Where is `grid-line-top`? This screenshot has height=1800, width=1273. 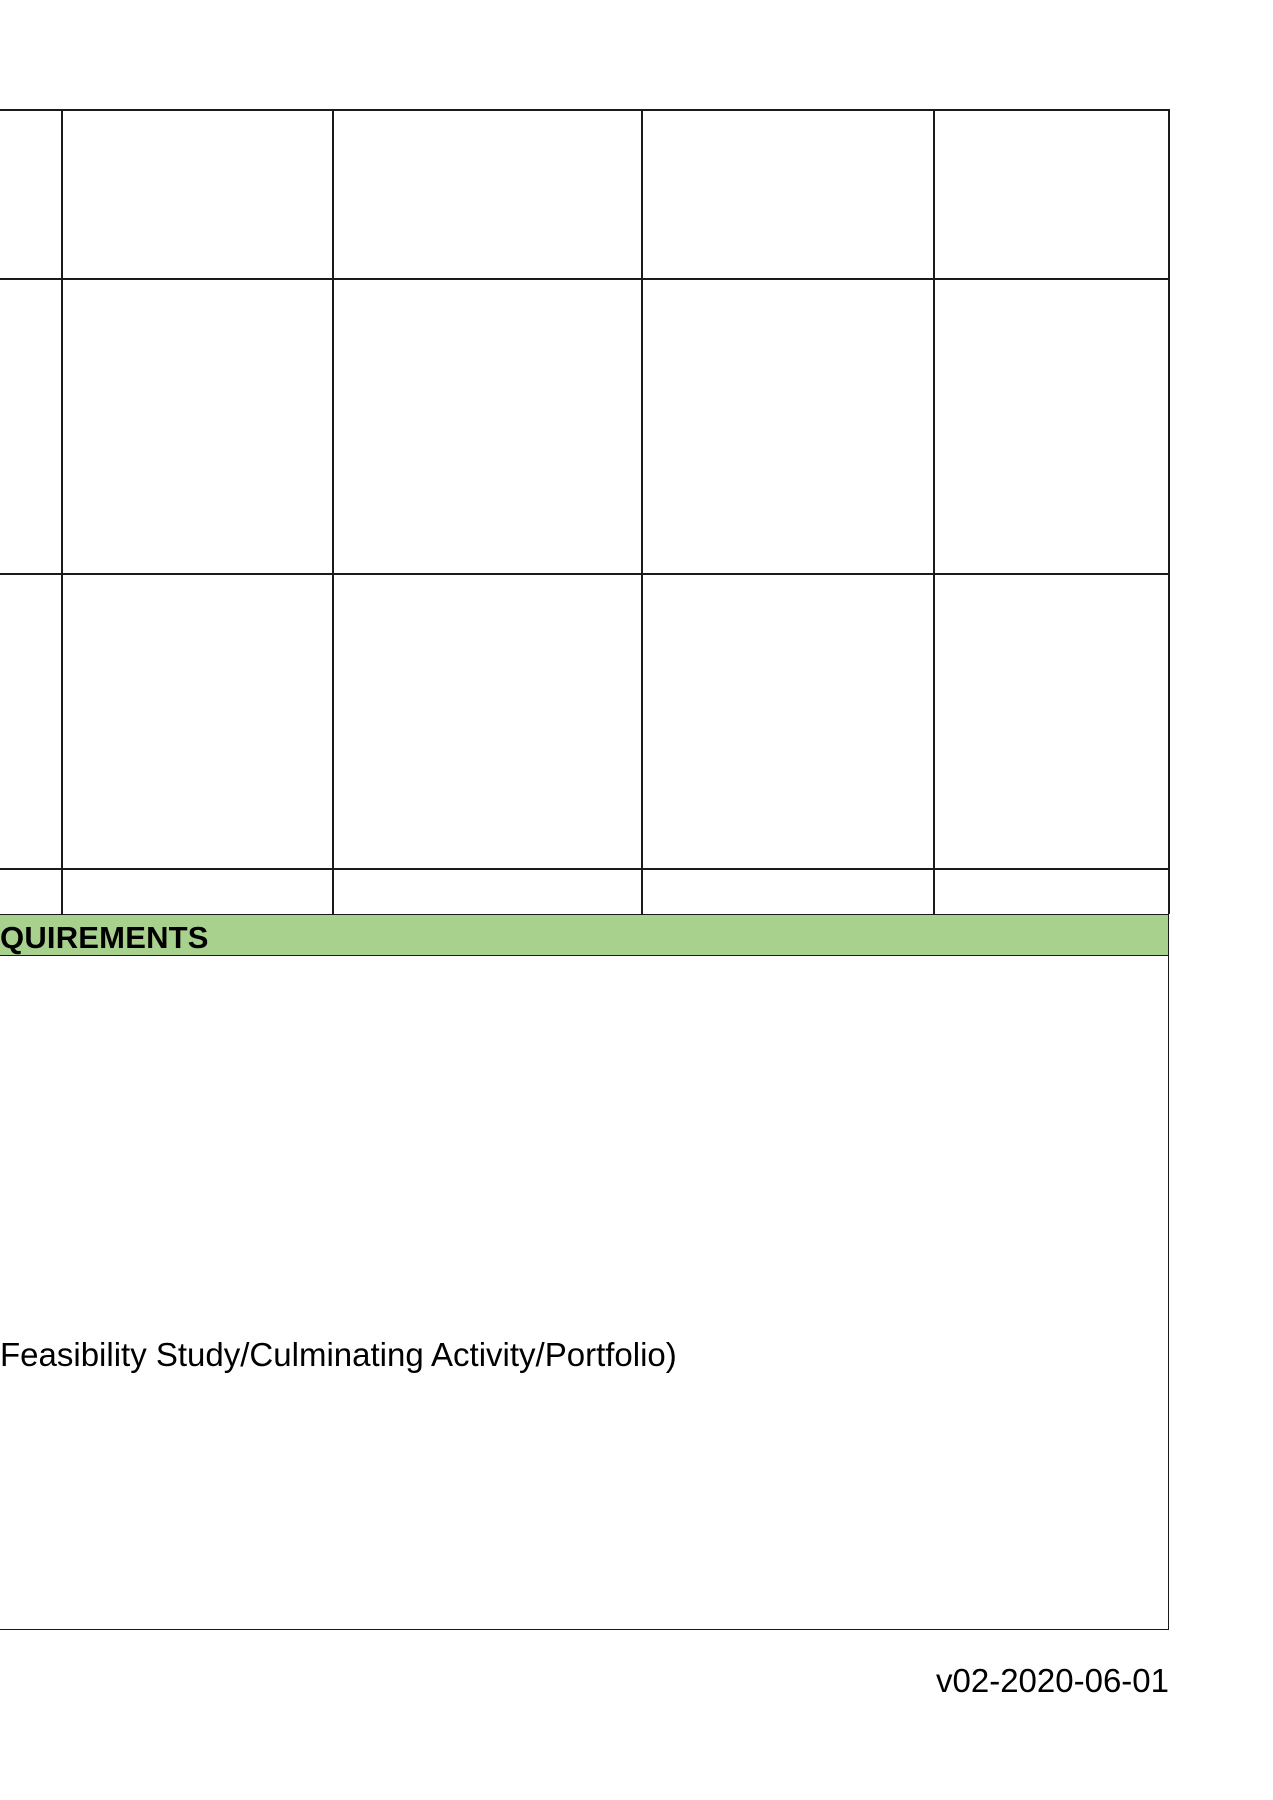
grid-line-top is located at coordinates (585, 110).